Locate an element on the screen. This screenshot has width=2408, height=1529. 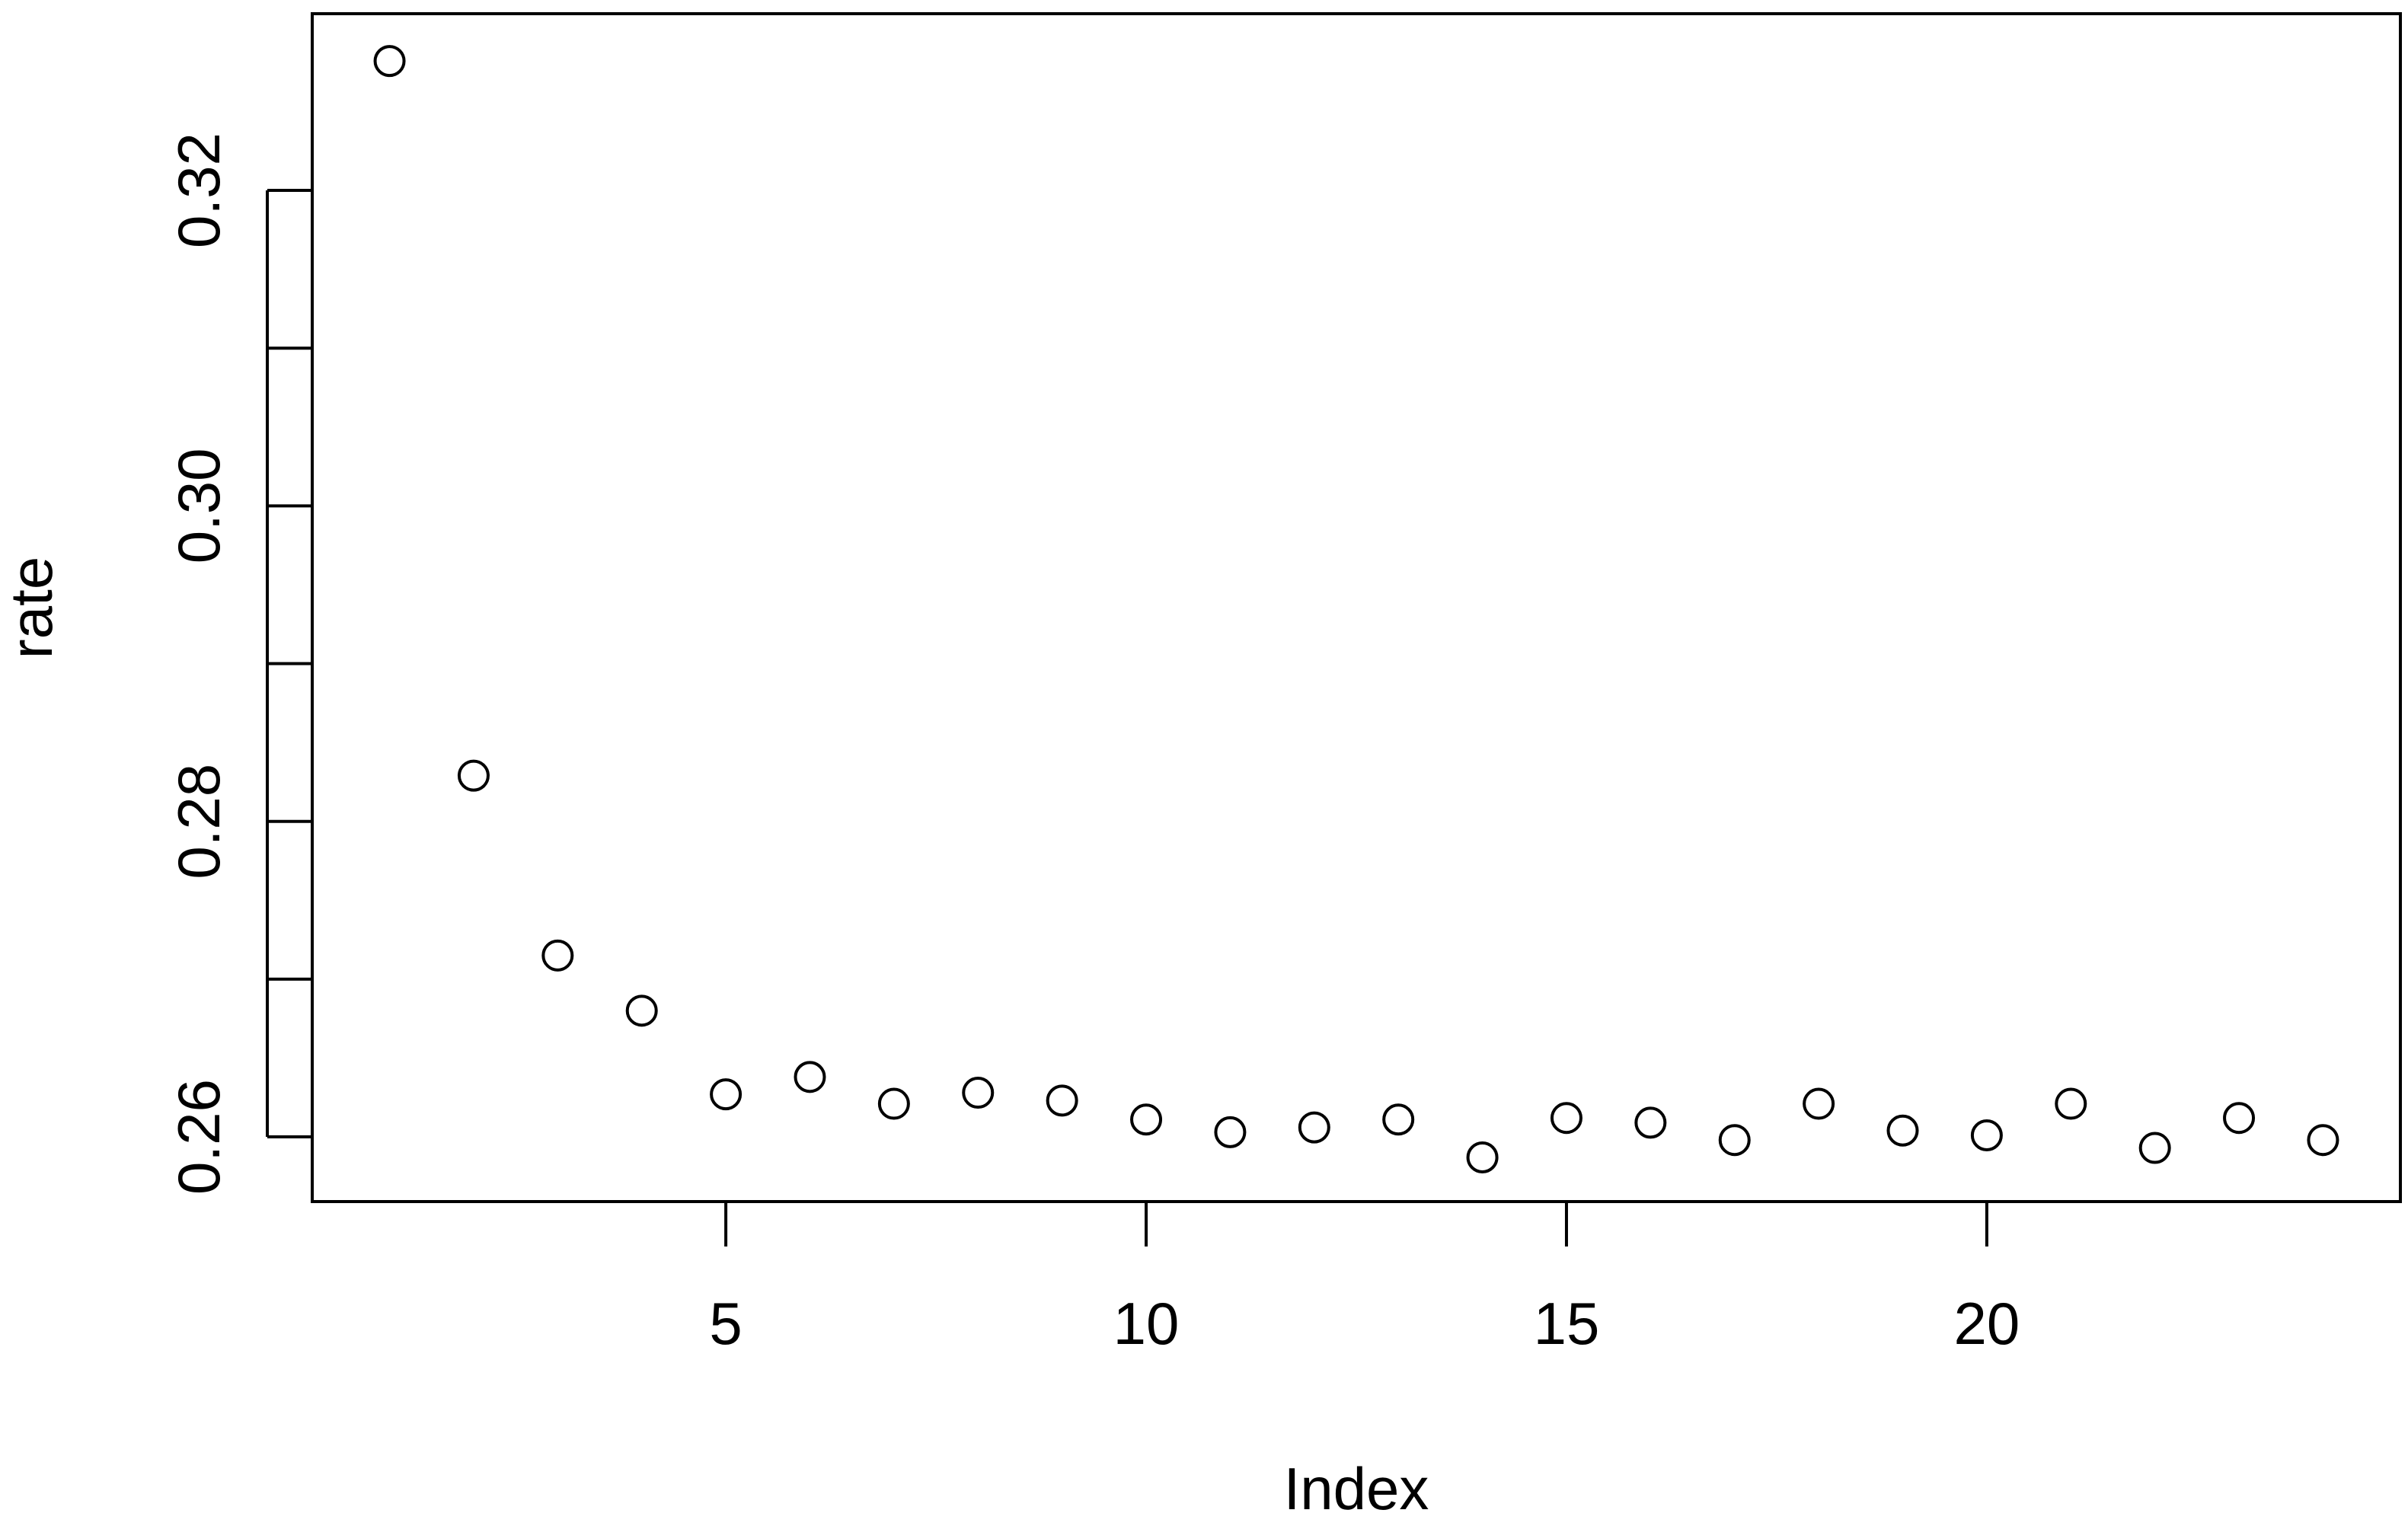
y-axis-label: rate is located at coordinates (33, 608).